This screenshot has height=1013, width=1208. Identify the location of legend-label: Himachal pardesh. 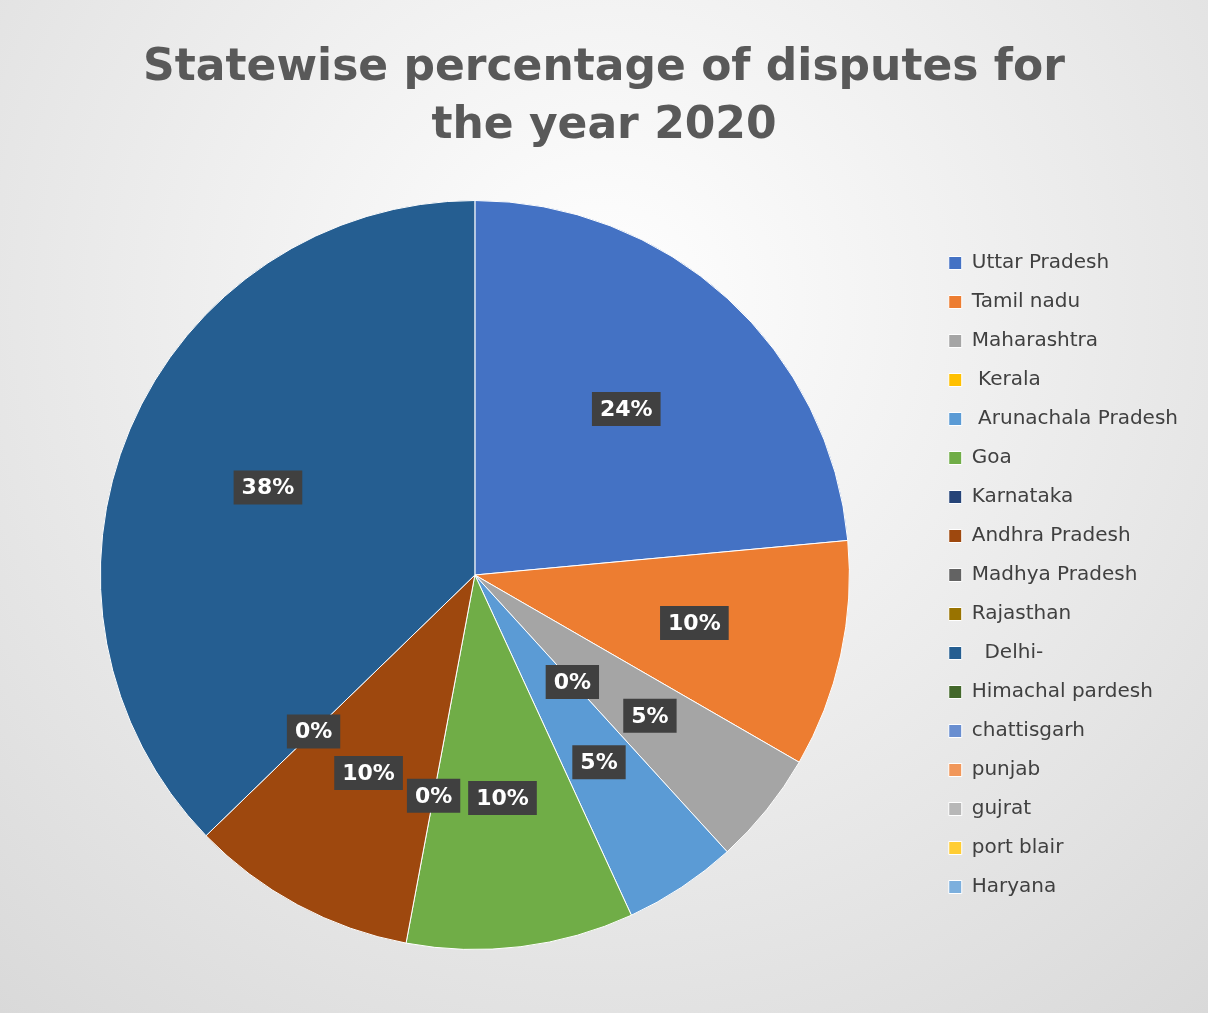
(1062, 690).